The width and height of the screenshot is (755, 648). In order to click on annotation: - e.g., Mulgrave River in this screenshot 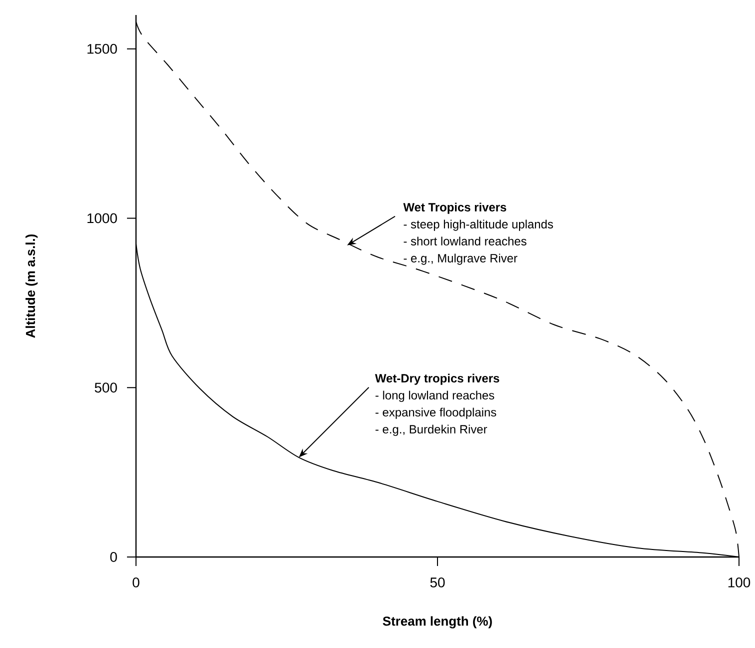, I will do `click(461, 259)`.